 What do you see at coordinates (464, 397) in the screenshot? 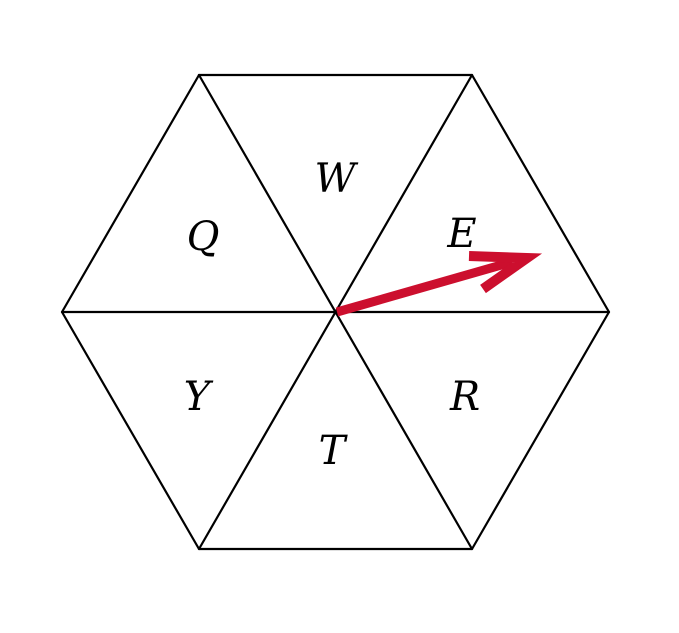
I see `sector-label-r: R` at bounding box center [464, 397].